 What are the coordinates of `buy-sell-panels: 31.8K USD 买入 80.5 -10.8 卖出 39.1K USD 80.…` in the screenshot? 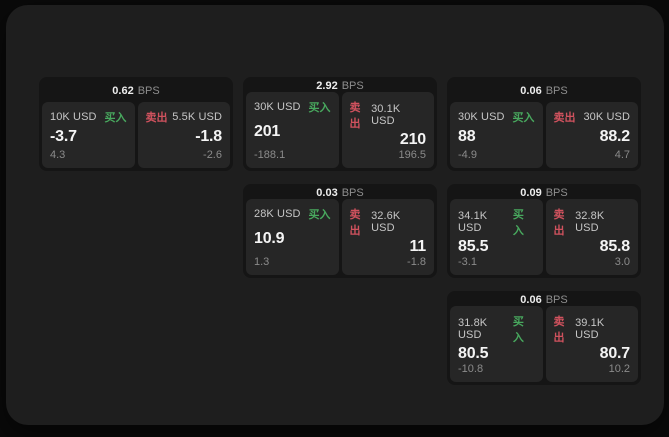 It's located at (544, 344).